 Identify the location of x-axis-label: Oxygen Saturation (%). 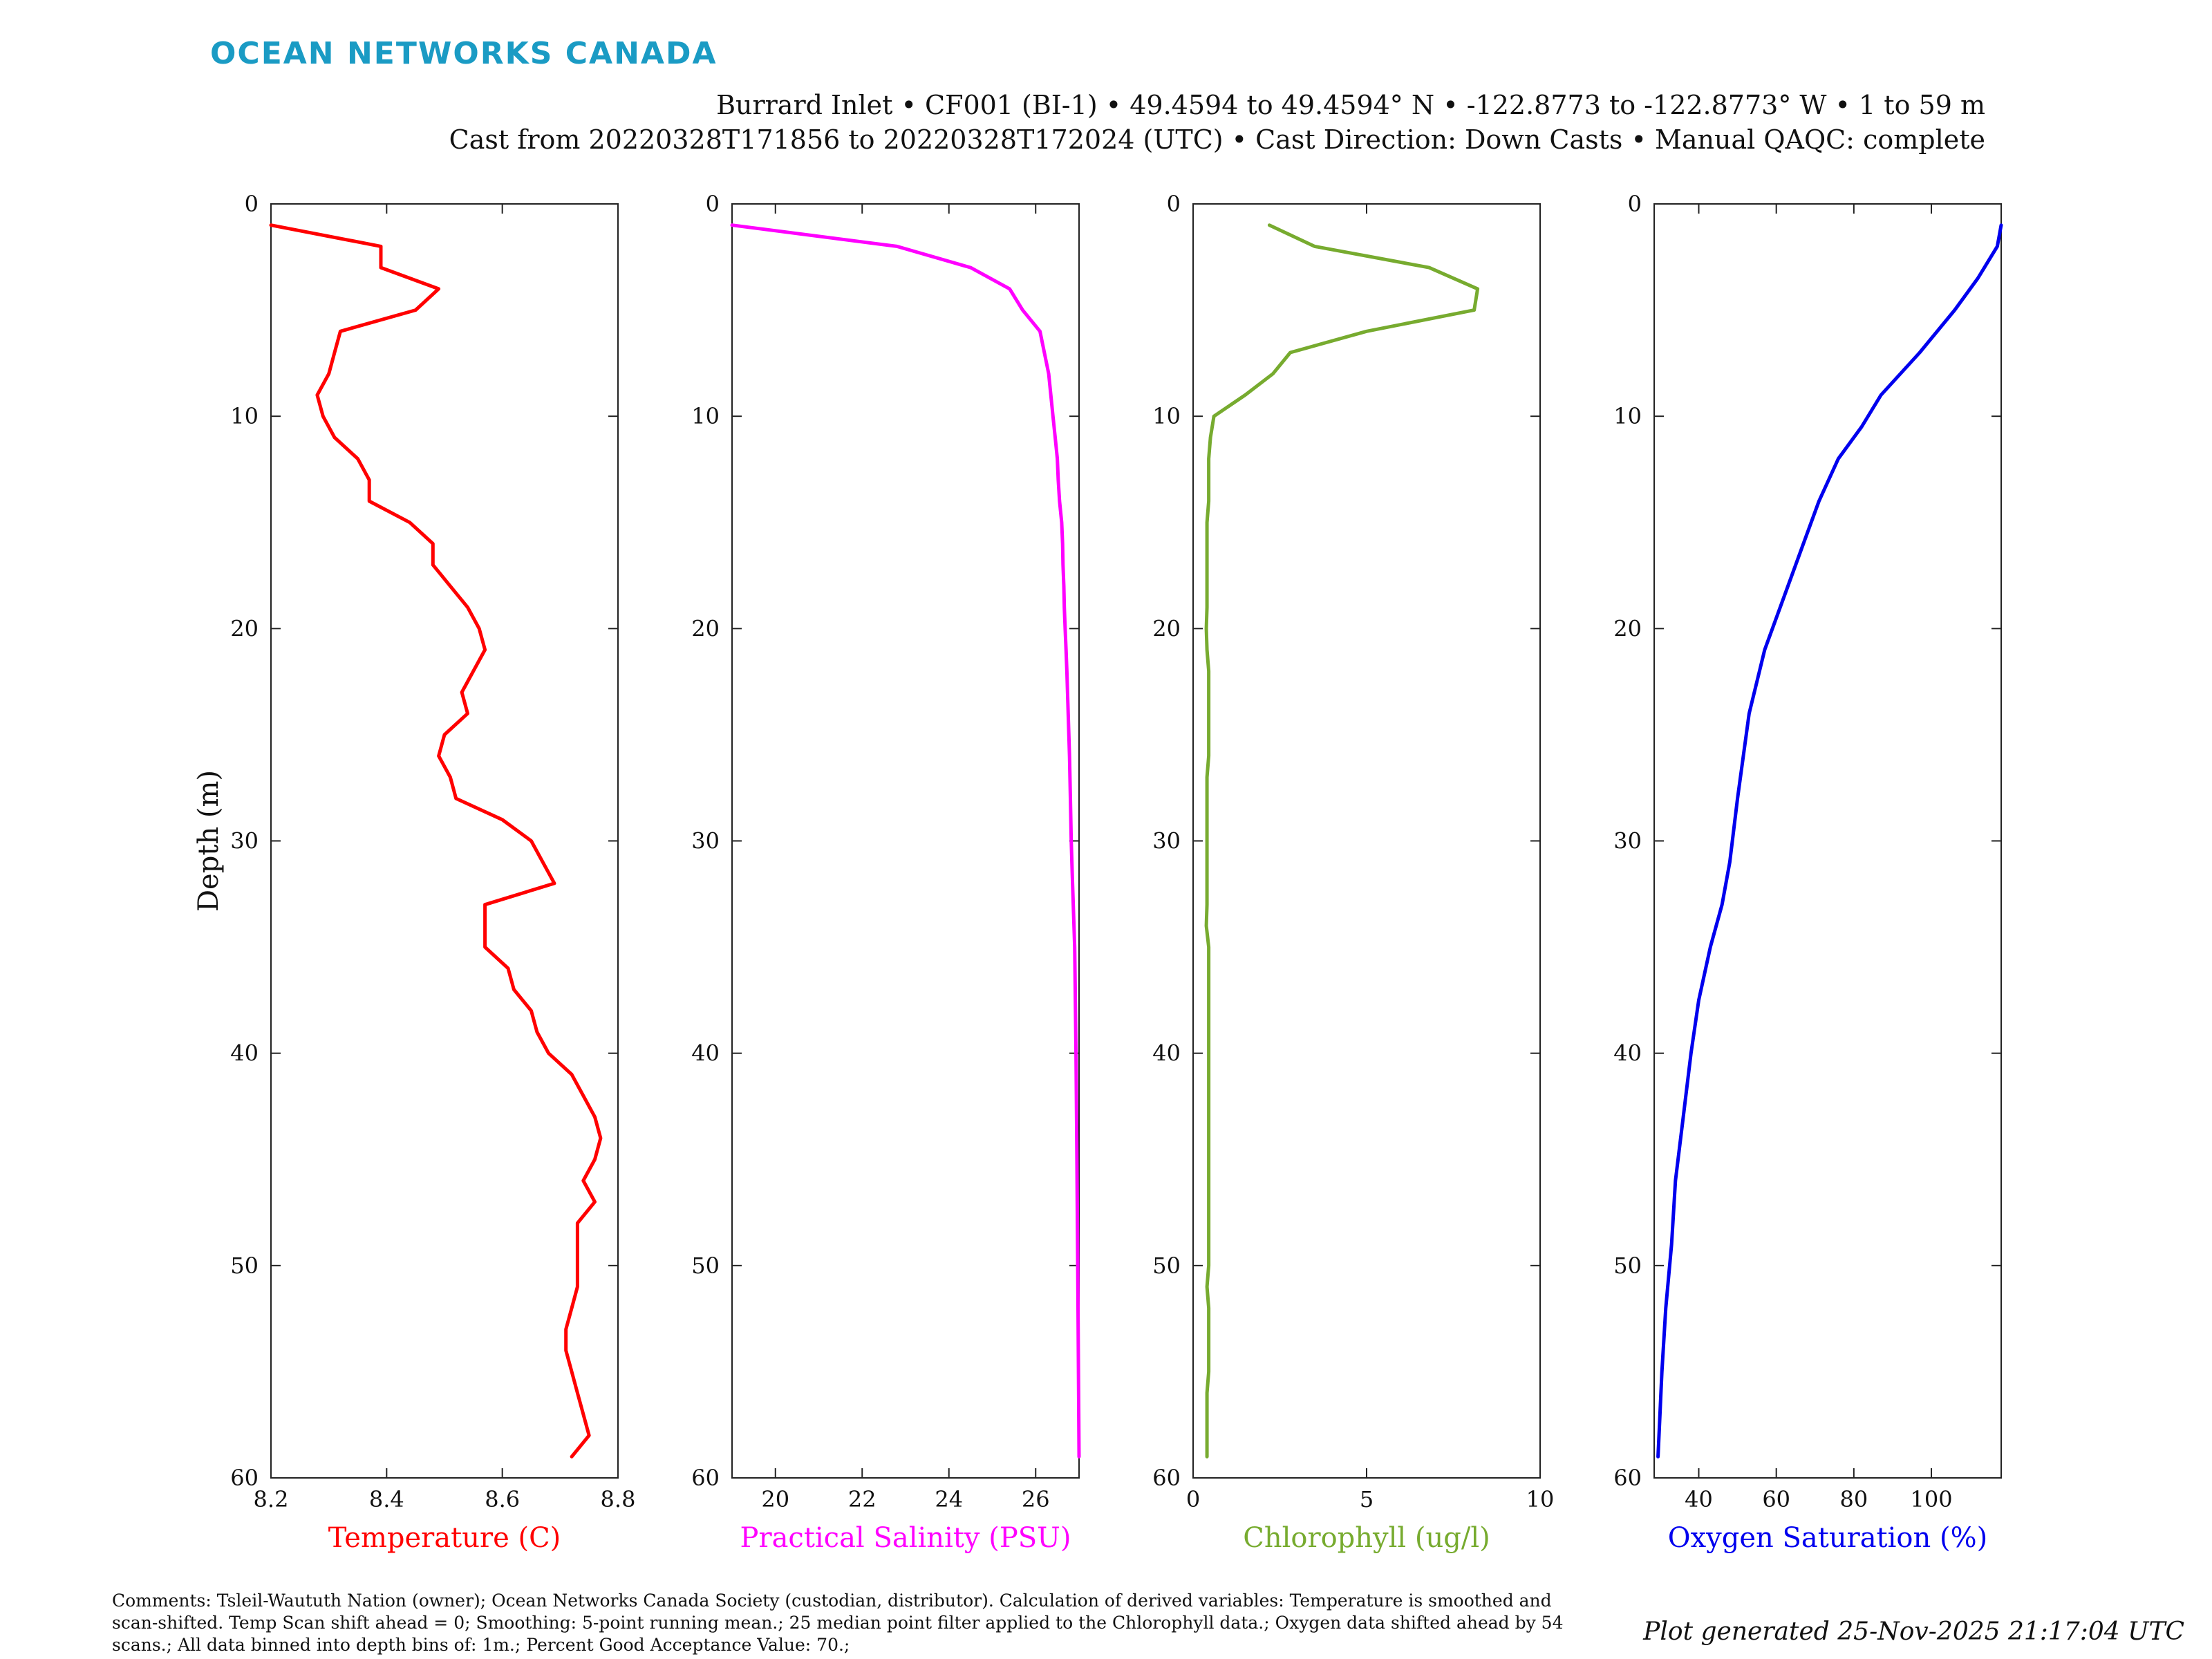
(1827, 1538).